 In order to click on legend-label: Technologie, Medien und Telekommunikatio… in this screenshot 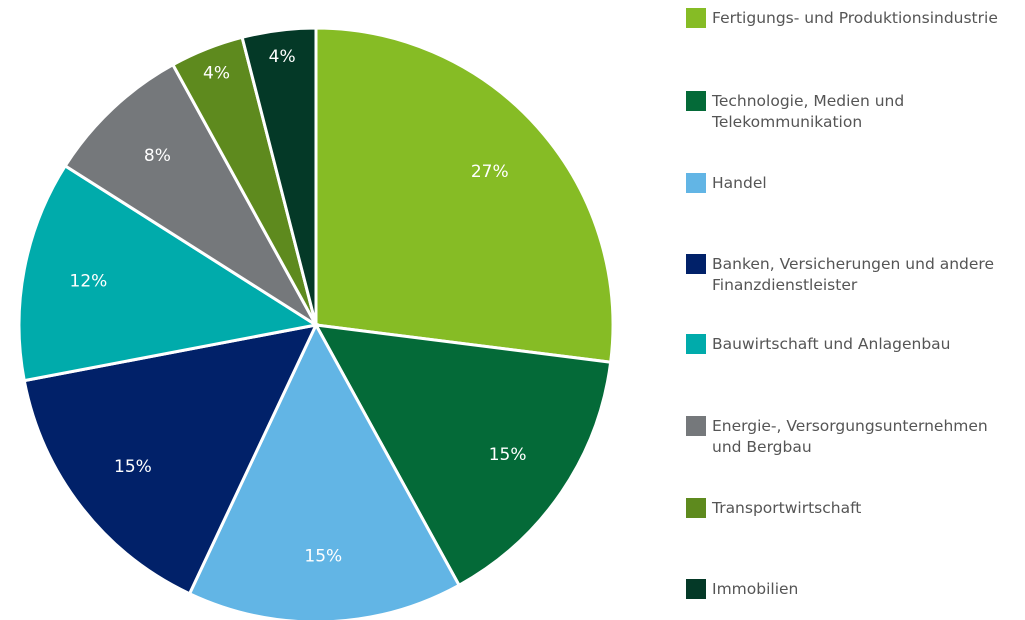, I will do `click(808, 111)`.